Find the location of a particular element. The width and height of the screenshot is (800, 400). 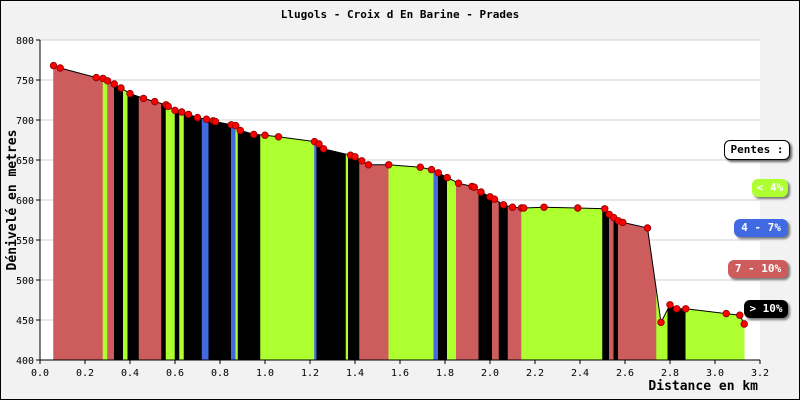

y-tick-label: 750 is located at coordinates (25, 81).